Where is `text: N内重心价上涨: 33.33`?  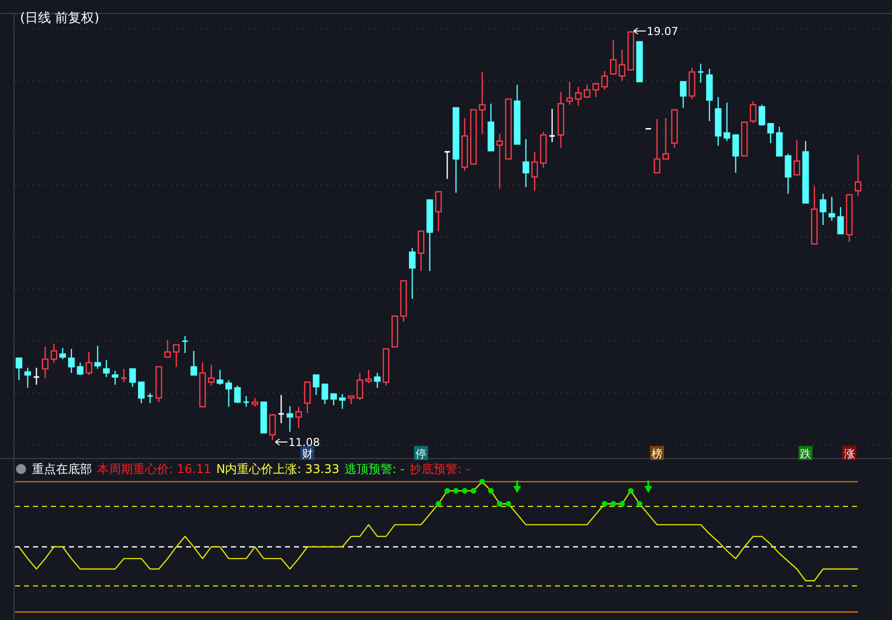
text: N内重心价上涨: 33.33 is located at coordinates (278, 469).